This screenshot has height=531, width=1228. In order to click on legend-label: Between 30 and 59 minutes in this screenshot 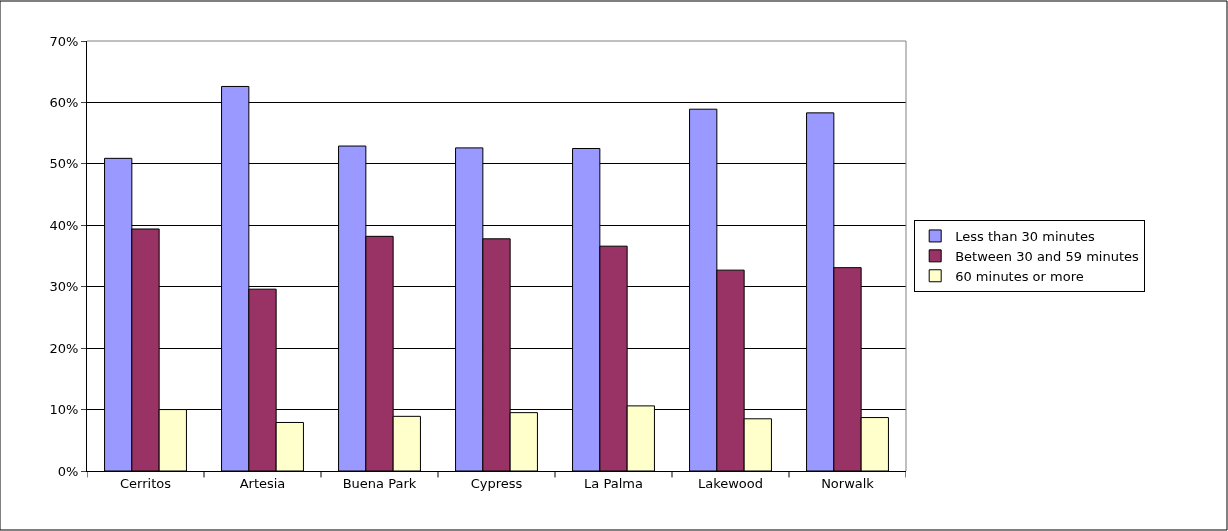, I will do `click(1047, 256)`.